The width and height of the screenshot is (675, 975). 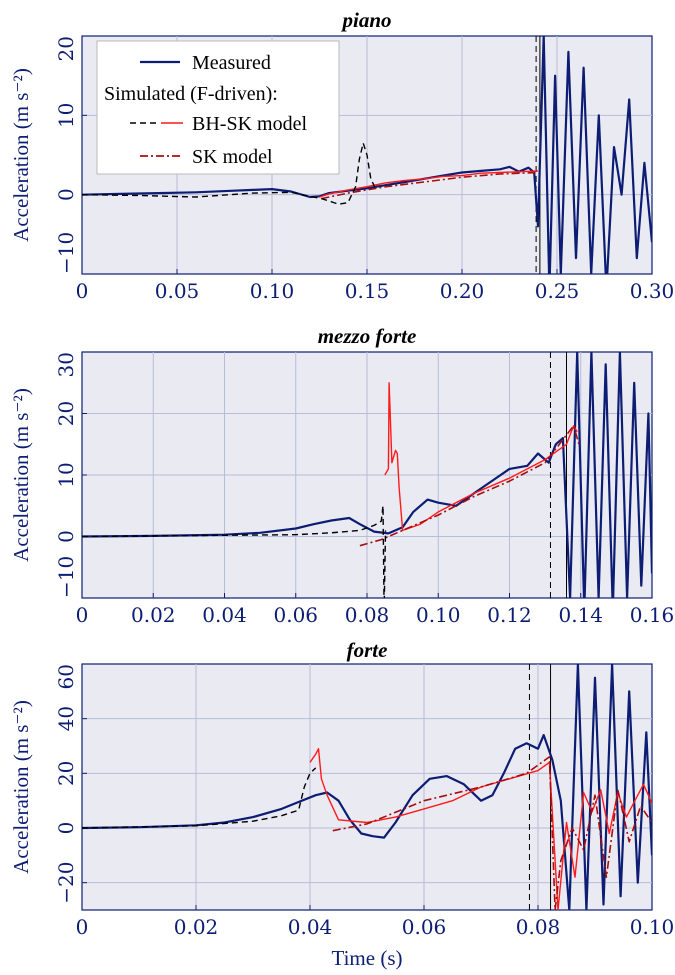 What do you see at coordinates (367, 291) in the screenshot?
I see `x-tick-label: 0.15` at bounding box center [367, 291].